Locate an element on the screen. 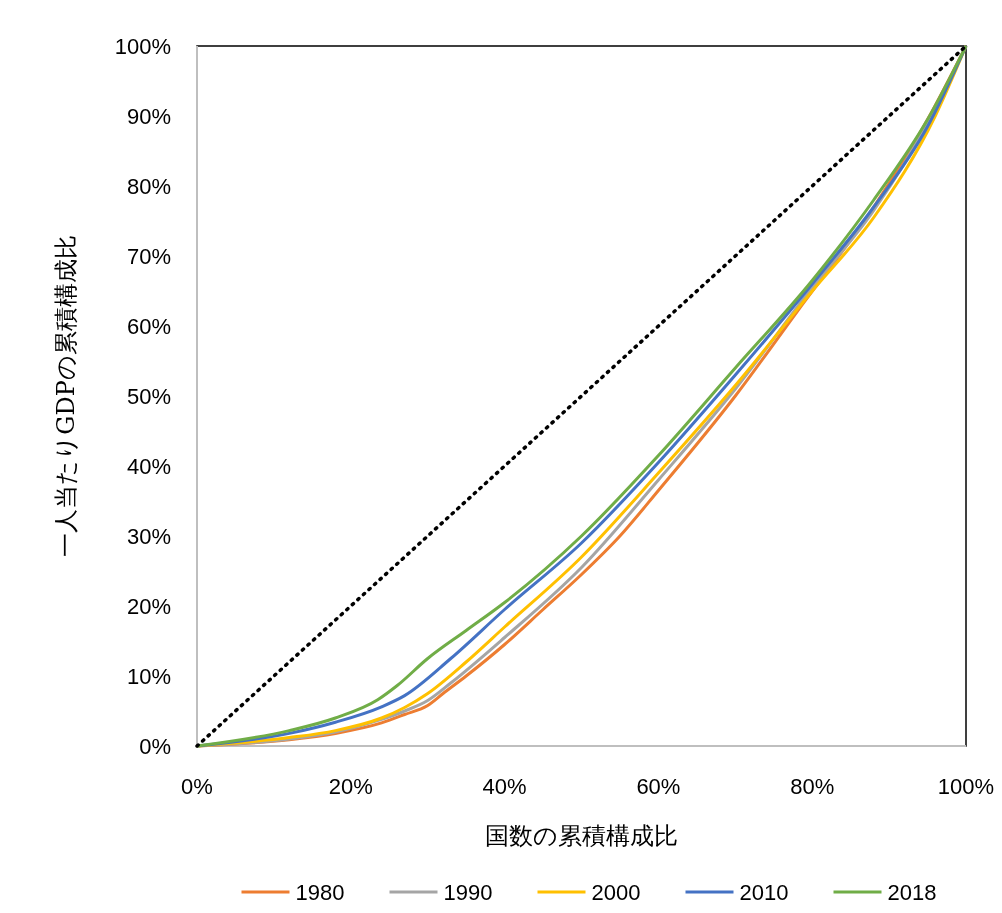 The image size is (1002, 913). y-tick-label: 20% is located at coordinates (148, 606).